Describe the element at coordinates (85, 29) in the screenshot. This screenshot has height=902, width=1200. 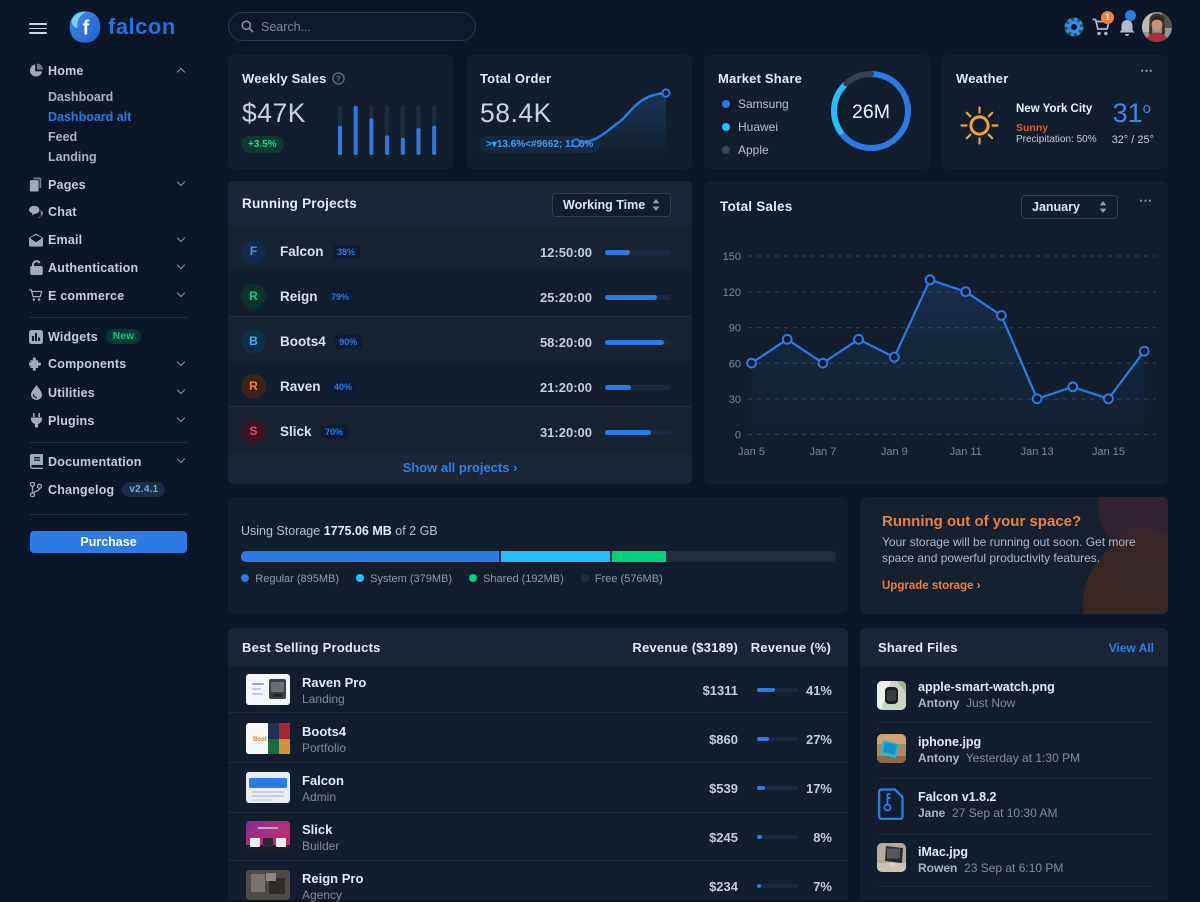
I see `svg-text: f` at that location.